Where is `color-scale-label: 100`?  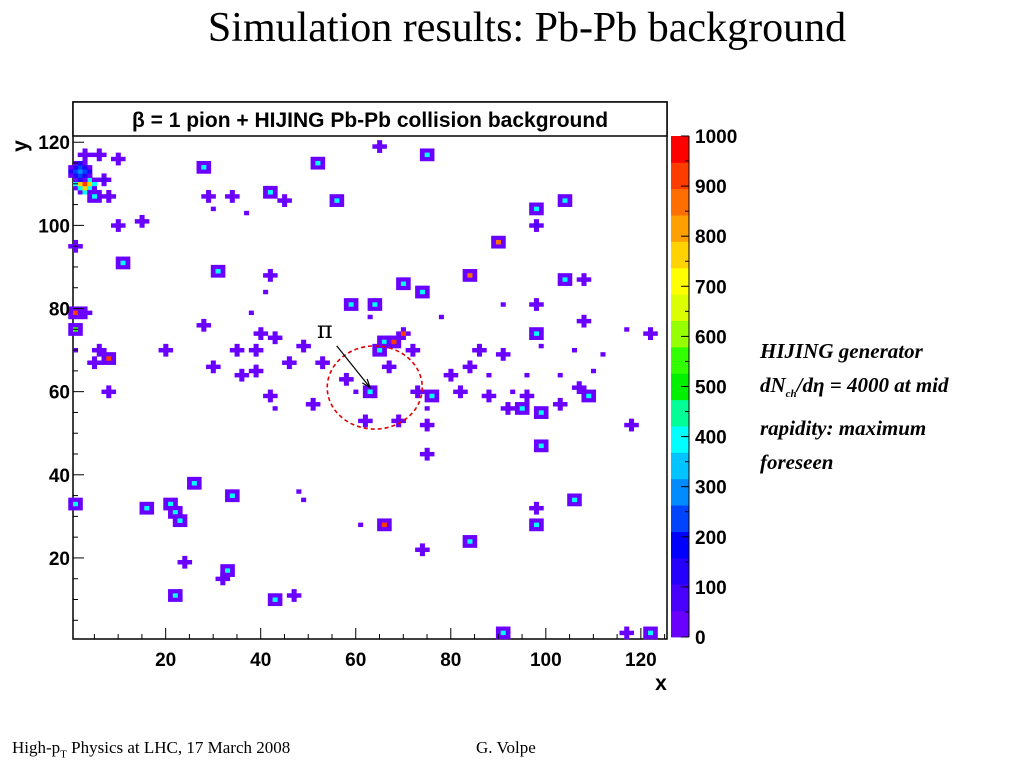
color-scale-label: 100 is located at coordinates (711, 588).